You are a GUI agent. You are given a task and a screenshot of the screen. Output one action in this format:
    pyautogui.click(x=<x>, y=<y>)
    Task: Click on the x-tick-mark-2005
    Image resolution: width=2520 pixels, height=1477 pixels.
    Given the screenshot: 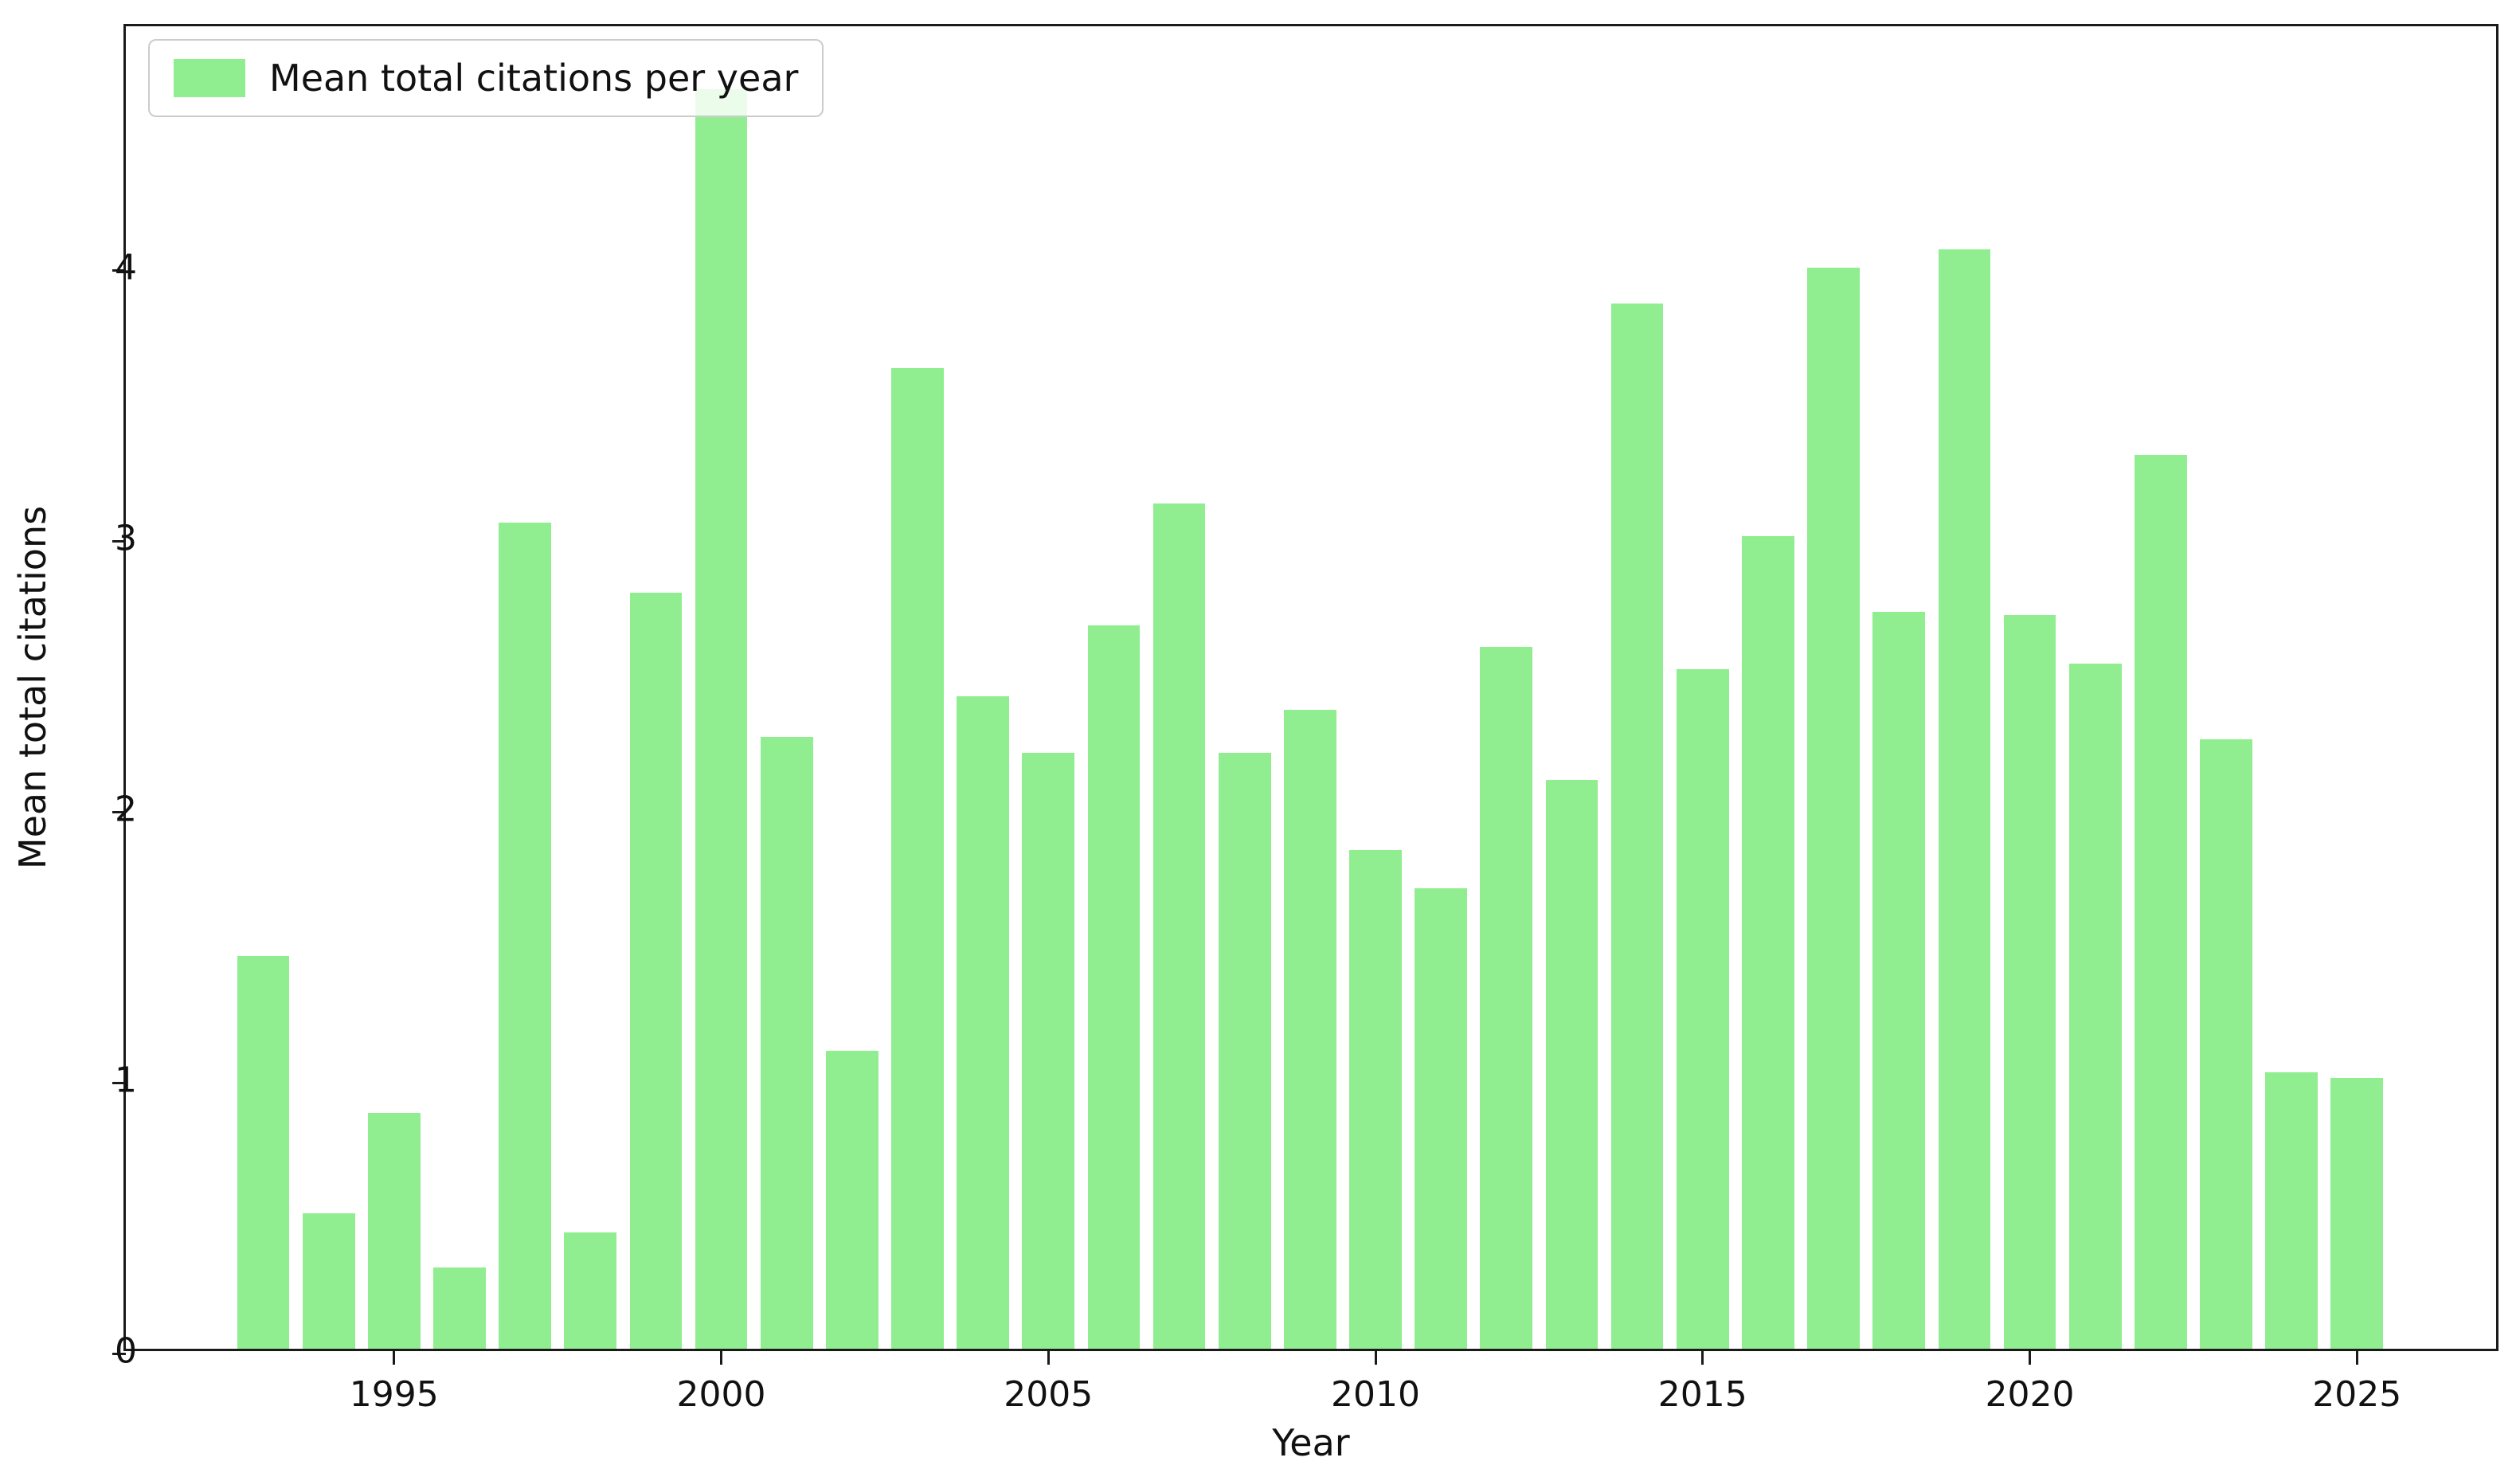 What is the action you would take?
    pyautogui.click(x=1048, y=1358)
    